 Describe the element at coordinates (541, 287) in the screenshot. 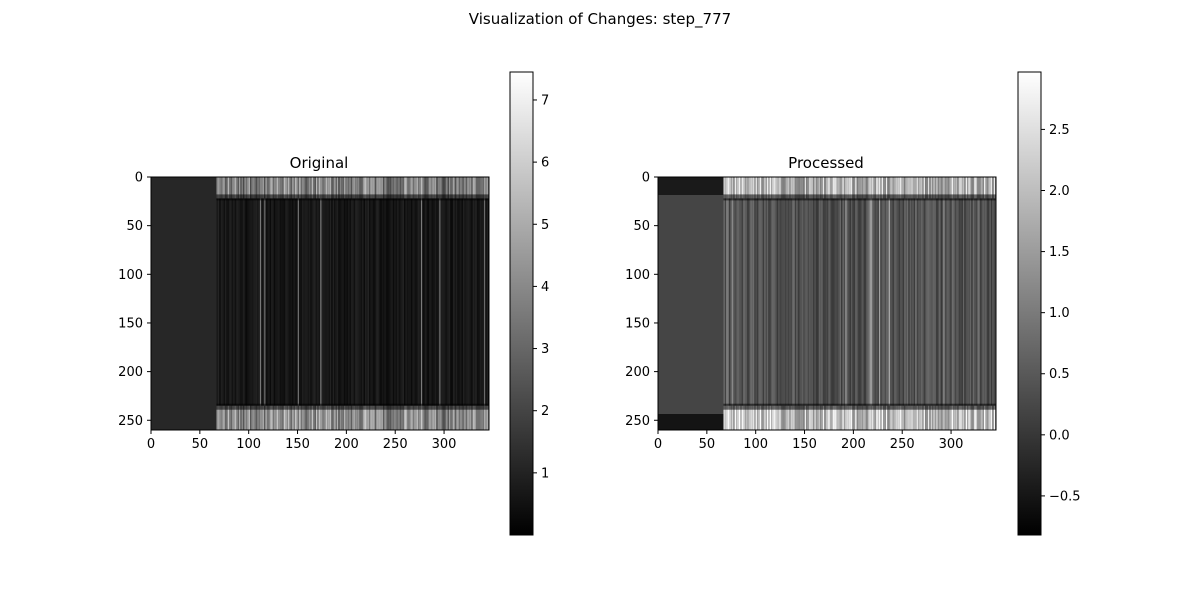

I see `colorbar-ticks-original: 1 2 3 4 5 6 7` at that location.